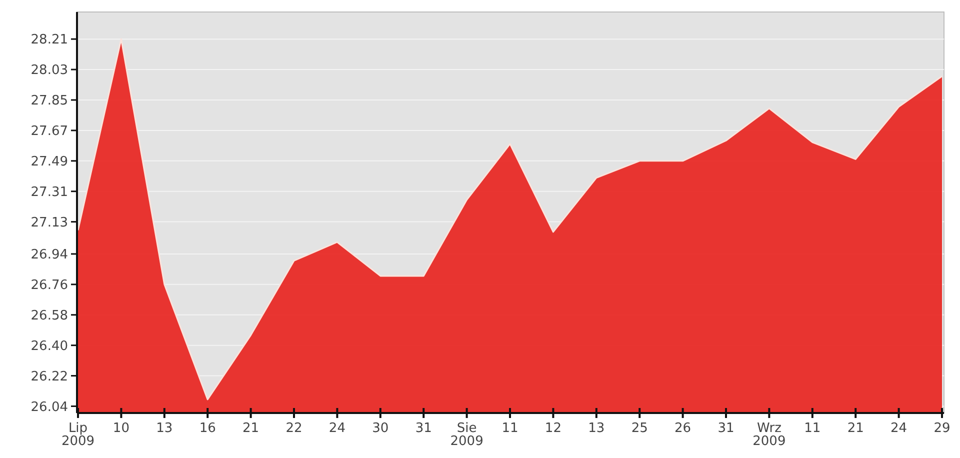 This screenshot has height=458, width=960. Describe the element at coordinates (467, 435) in the screenshot. I see `x-tick-label: Sie 2009` at that location.